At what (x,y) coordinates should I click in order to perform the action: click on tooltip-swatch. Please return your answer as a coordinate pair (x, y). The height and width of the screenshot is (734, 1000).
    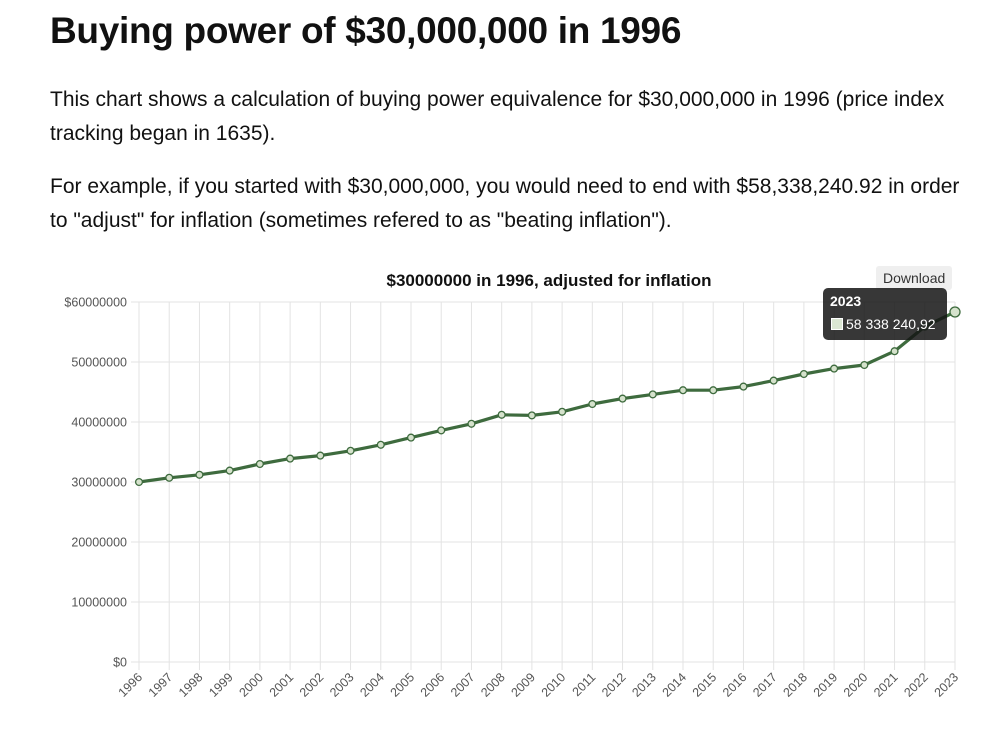
    Looking at the image, I should click on (837, 324).